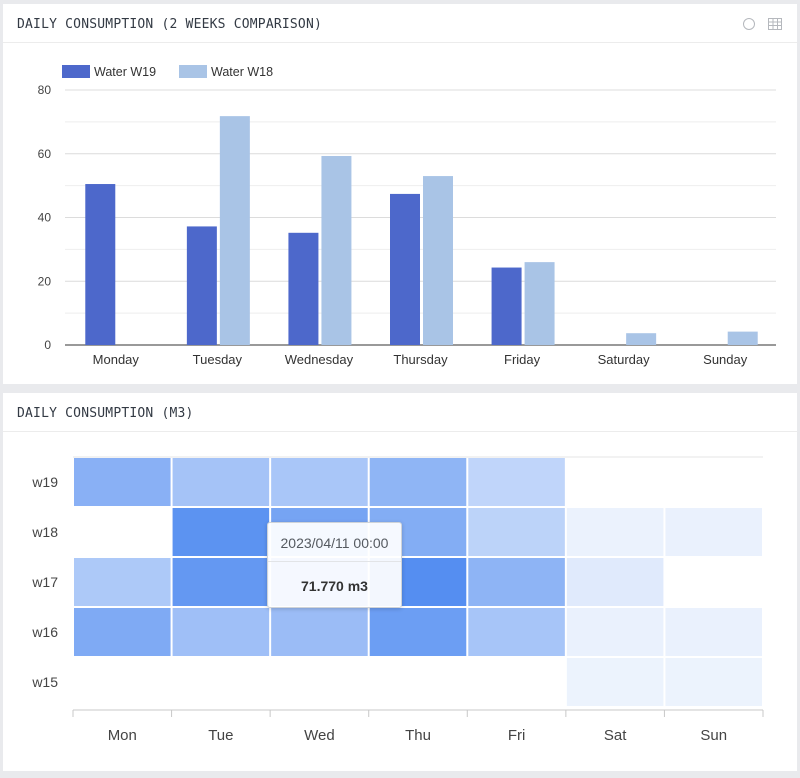  Describe the element at coordinates (122, 735) in the screenshot. I see `x-category-label: Mon` at that location.